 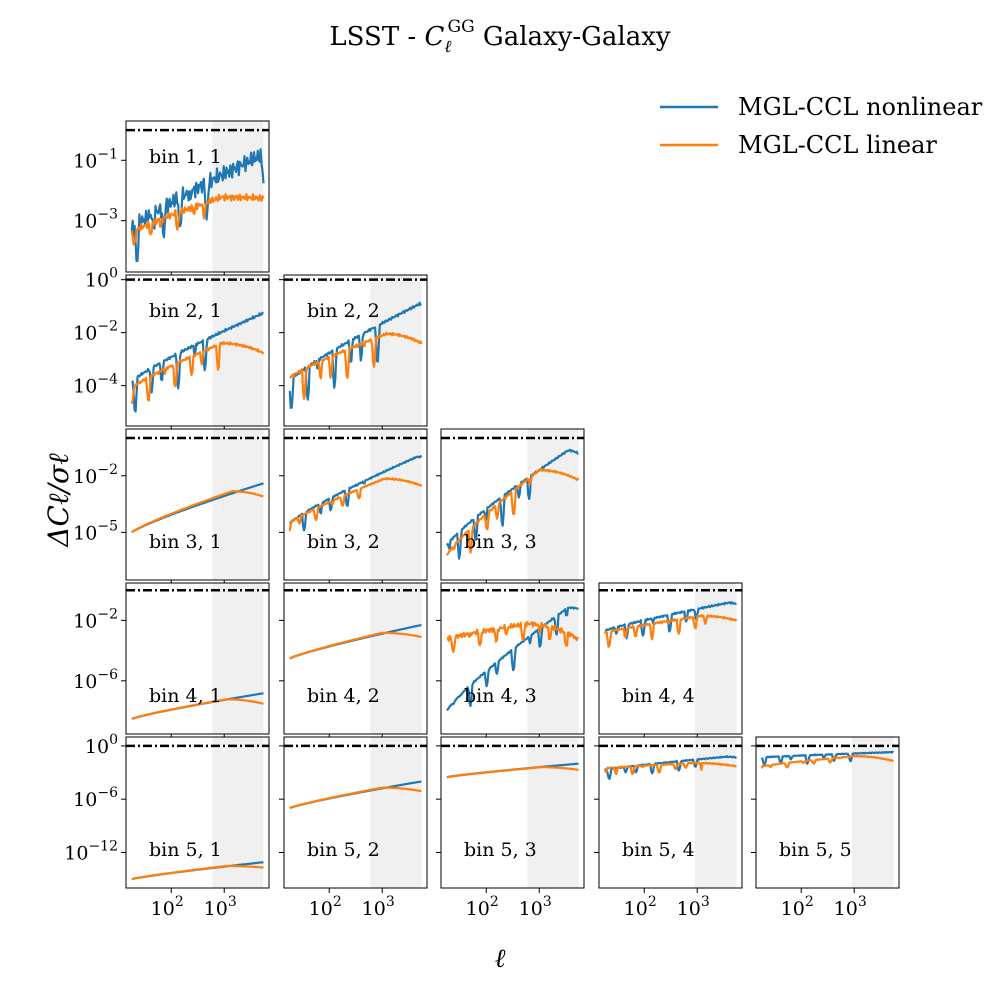 I want to click on y-tick-label: 10⁻³, so click(x=95, y=220).